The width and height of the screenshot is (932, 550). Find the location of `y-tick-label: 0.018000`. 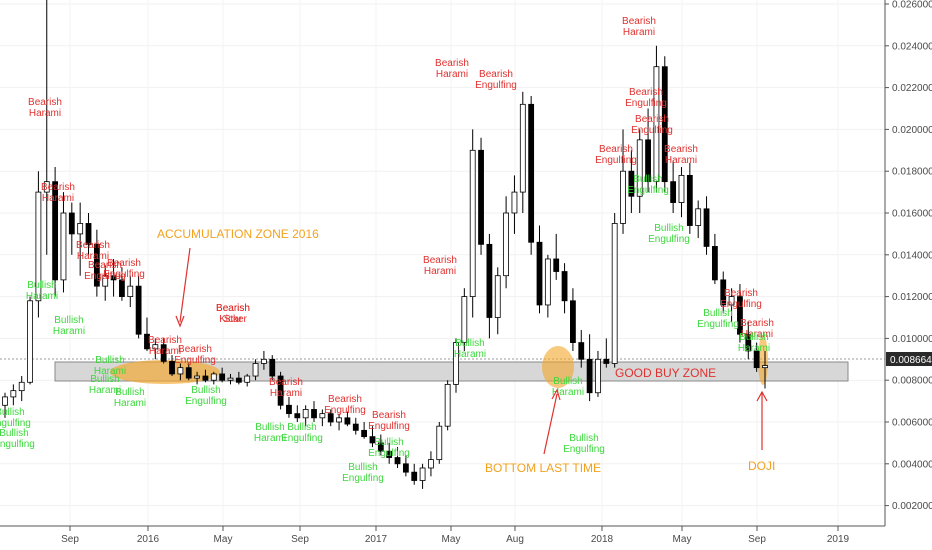

y-tick-label: 0.018000 is located at coordinates (912, 172).